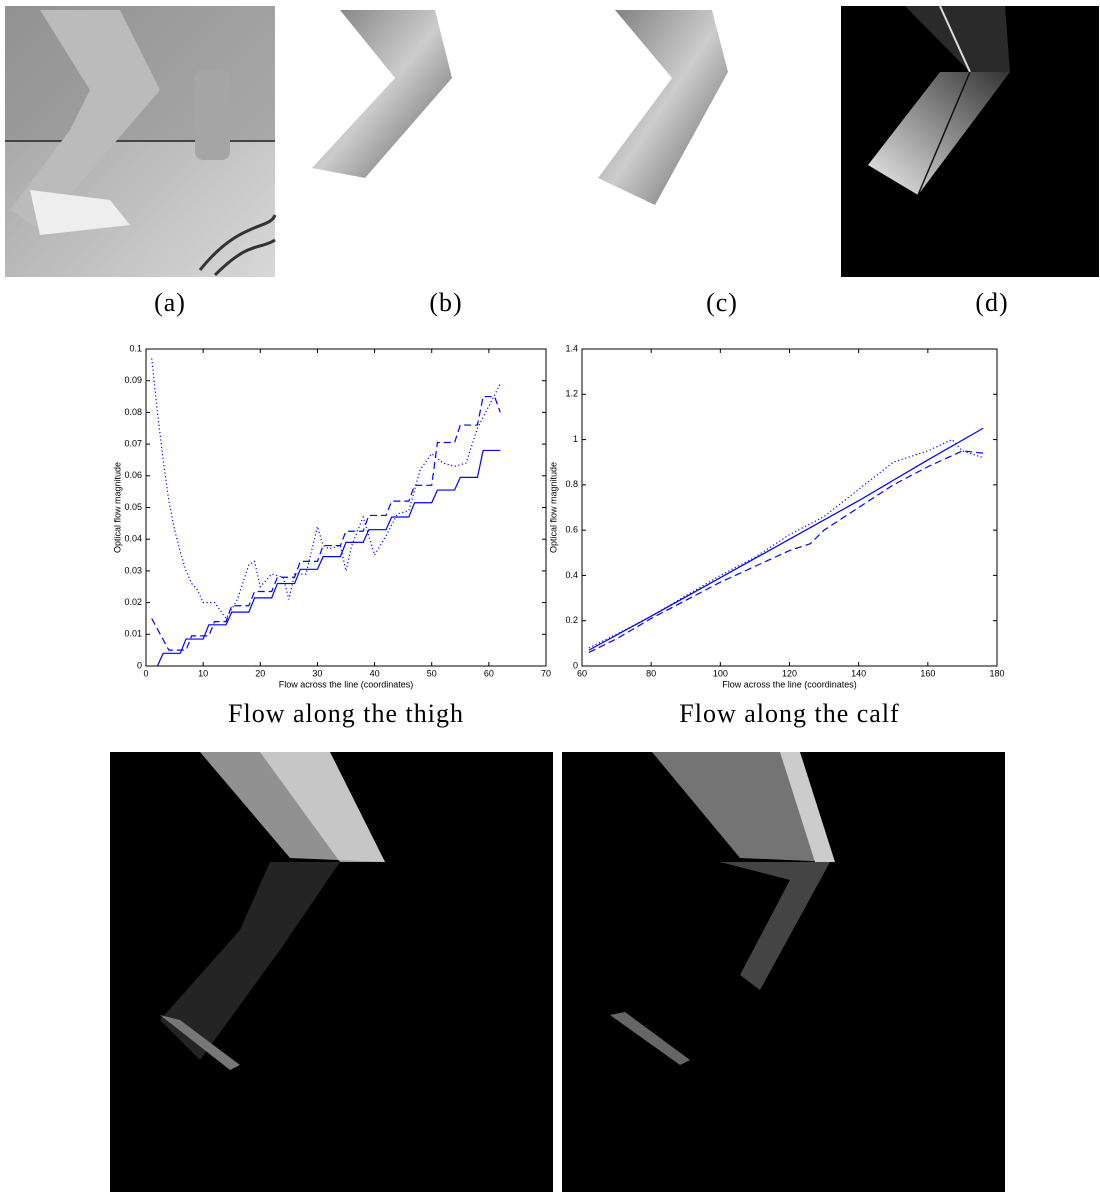 This screenshot has height=1197, width=1100. What do you see at coordinates (927, 673) in the screenshot?
I see `x-tick-label: 160` at bounding box center [927, 673].